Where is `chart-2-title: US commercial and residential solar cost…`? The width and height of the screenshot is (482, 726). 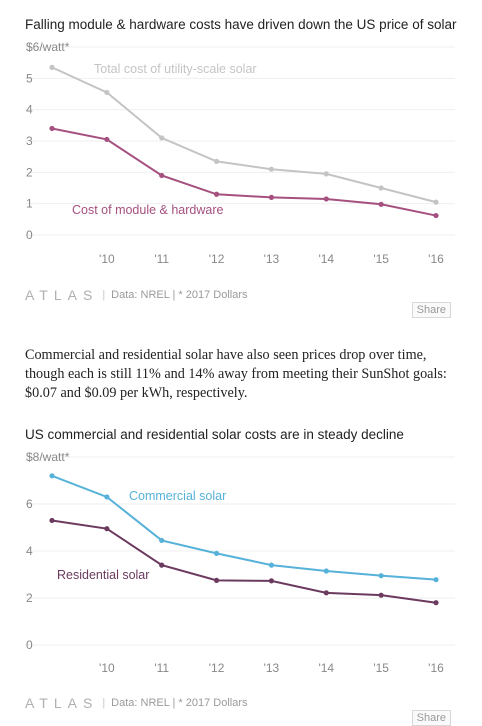
chart-2-title: US commercial and residential solar cost… is located at coordinates (214, 434).